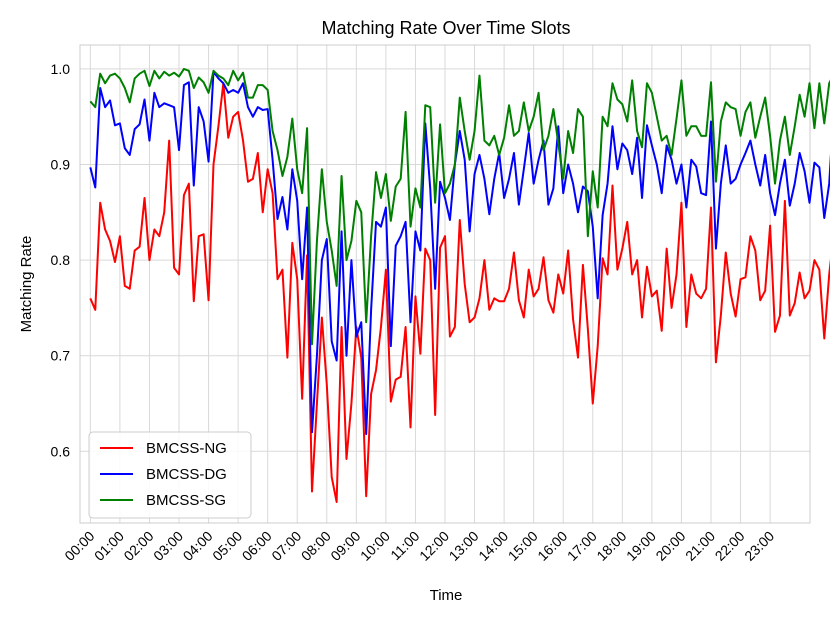 This screenshot has height=623, width=830. Describe the element at coordinates (186, 500) in the screenshot. I see `legend-label: BMCSS-SG` at that location.